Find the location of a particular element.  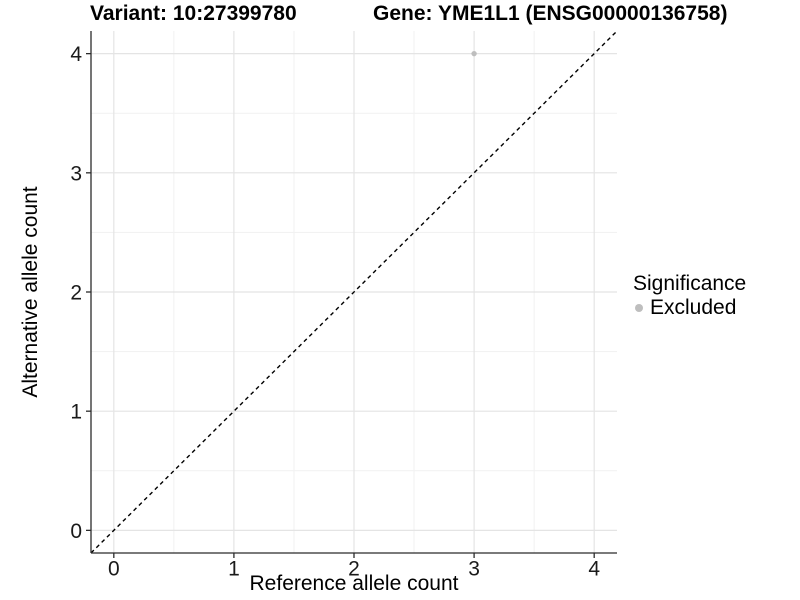

x-tick-label: 0 is located at coordinates (114, 568).